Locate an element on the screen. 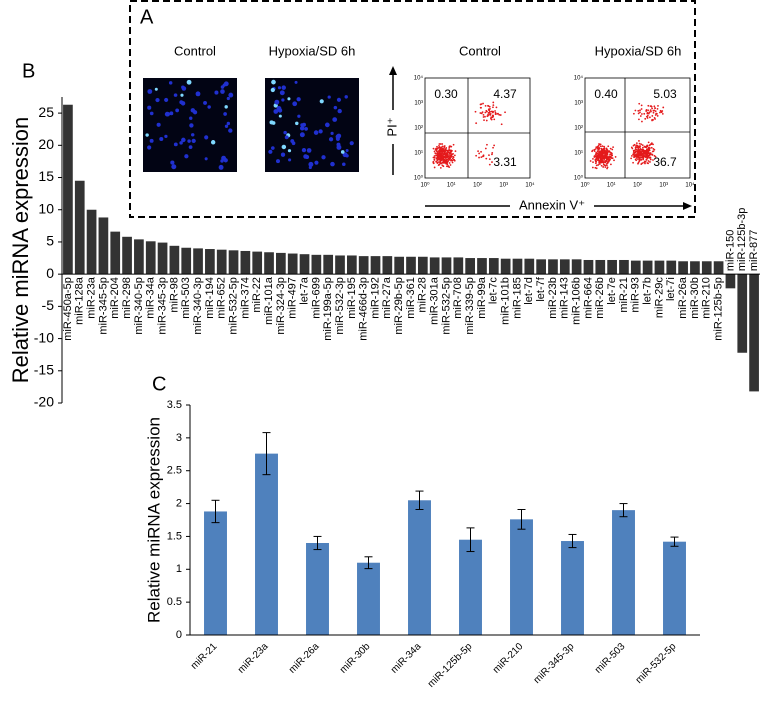  y-tick-label: 0 is located at coordinates (50, 273).